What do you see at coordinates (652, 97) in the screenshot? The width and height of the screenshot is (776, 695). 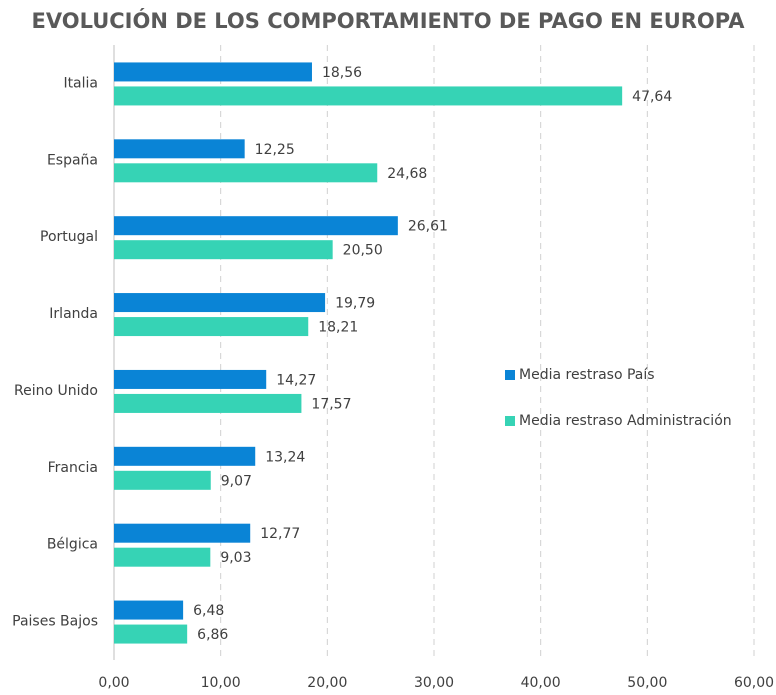 I see `value-label: 47,64` at bounding box center [652, 97].